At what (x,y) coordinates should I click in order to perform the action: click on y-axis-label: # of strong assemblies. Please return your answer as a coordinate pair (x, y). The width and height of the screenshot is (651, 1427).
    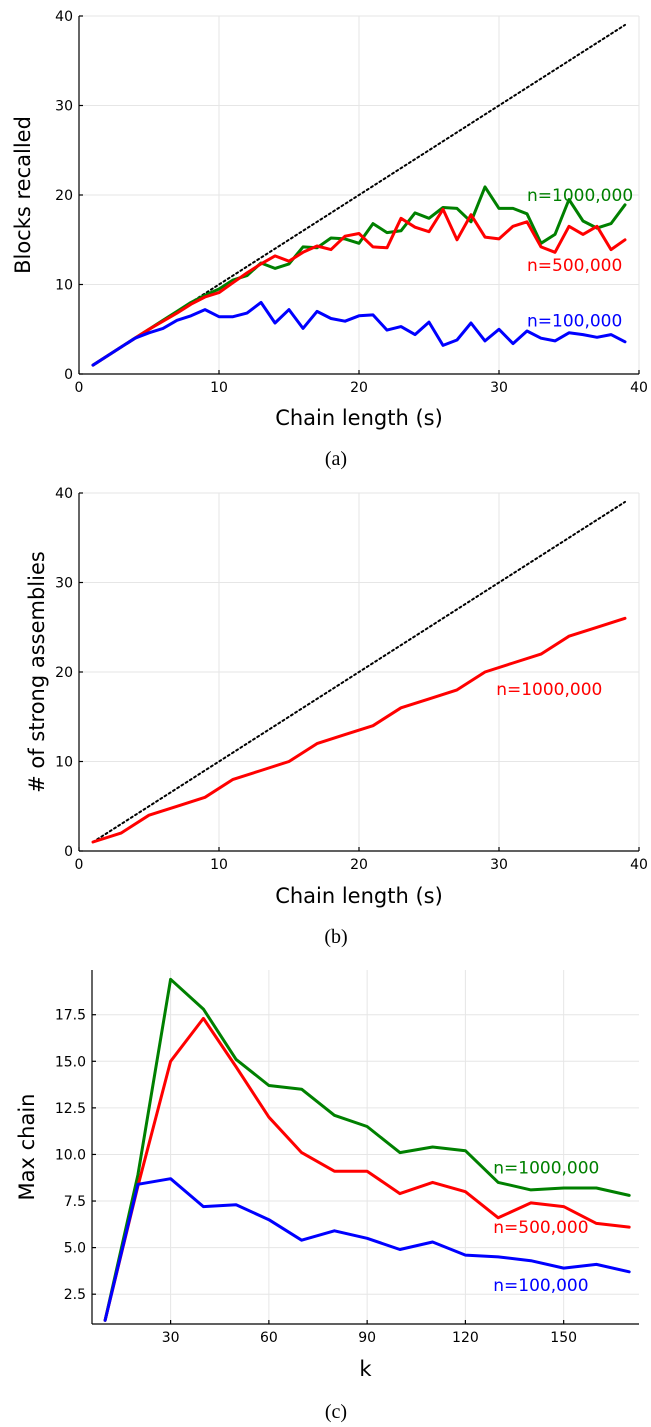
    Looking at the image, I should click on (37, 672).